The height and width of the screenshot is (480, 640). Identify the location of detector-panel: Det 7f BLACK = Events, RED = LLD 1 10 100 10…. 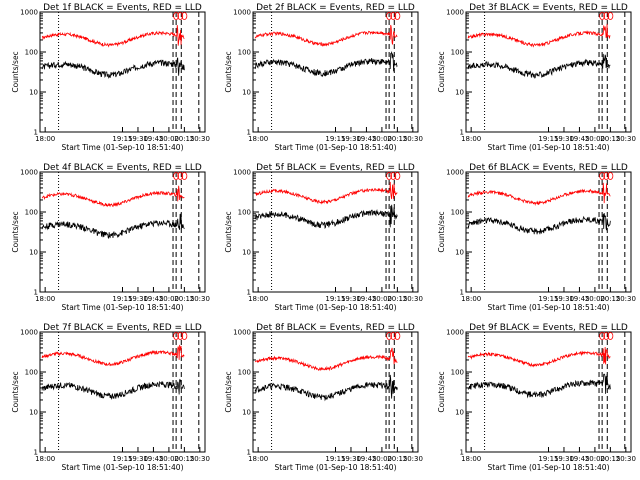
(110, 397).